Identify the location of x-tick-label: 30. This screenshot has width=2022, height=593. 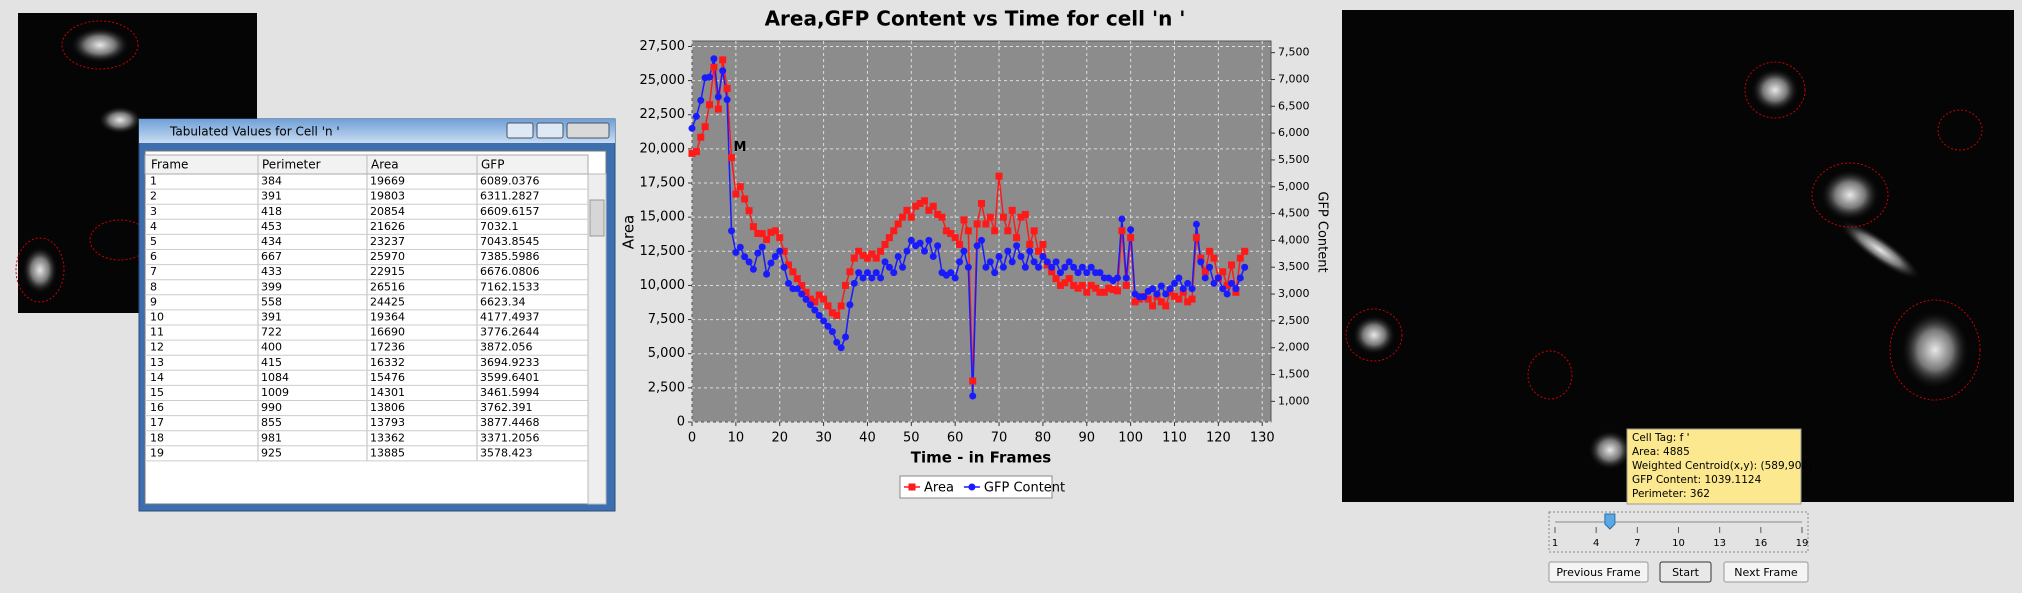
(823, 438).